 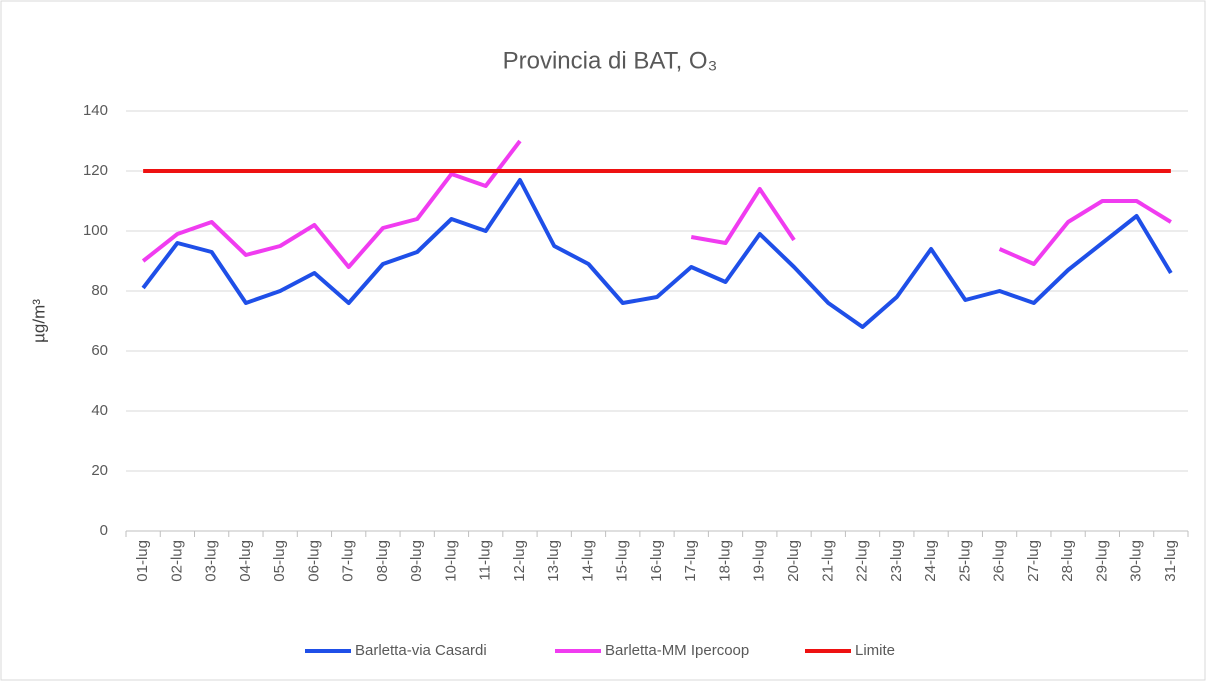 I want to click on y-tick-label: 80, so click(x=99, y=290).